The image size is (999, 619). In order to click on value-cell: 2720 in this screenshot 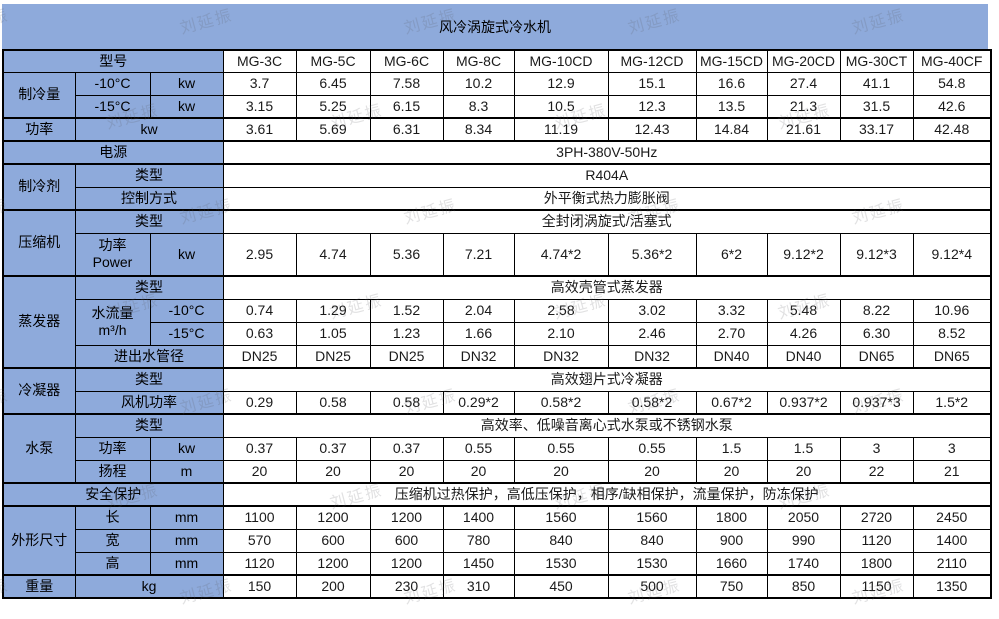, I will do `click(876, 517)`.